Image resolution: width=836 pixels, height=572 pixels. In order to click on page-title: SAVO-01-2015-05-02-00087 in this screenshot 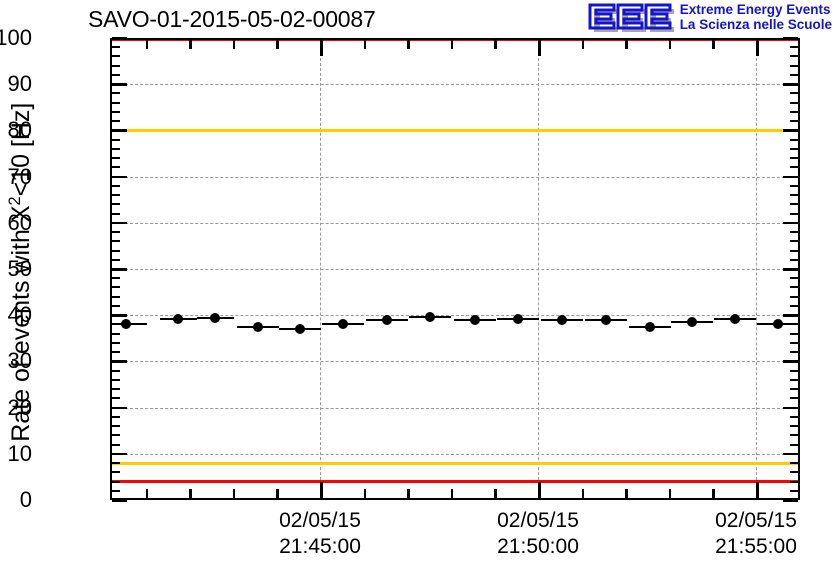, I will do `click(232, 19)`.